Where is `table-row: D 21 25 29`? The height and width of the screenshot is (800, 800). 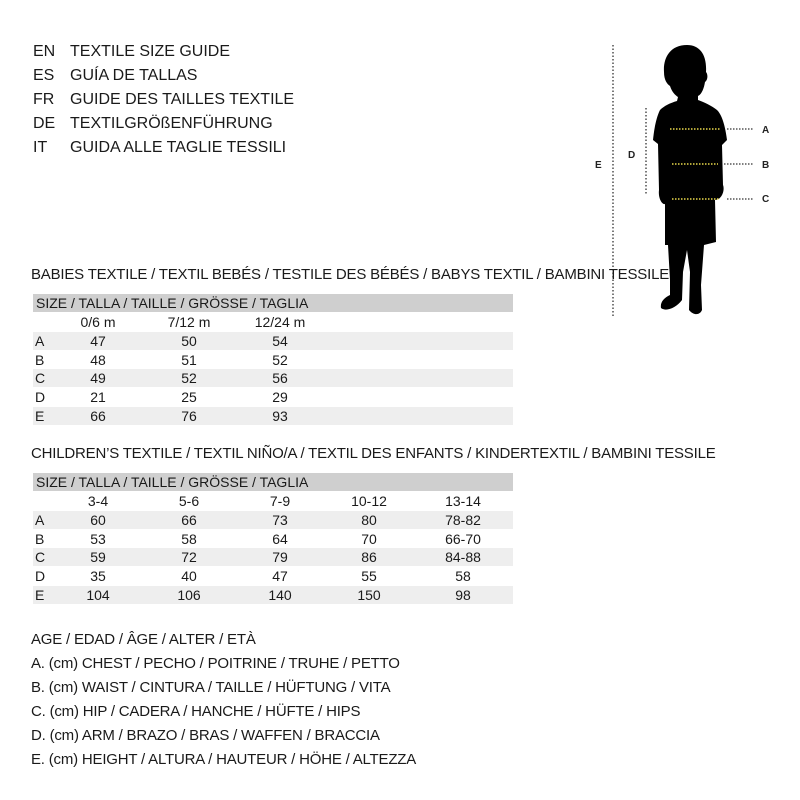 table-row: D 21 25 29 is located at coordinates (273, 397).